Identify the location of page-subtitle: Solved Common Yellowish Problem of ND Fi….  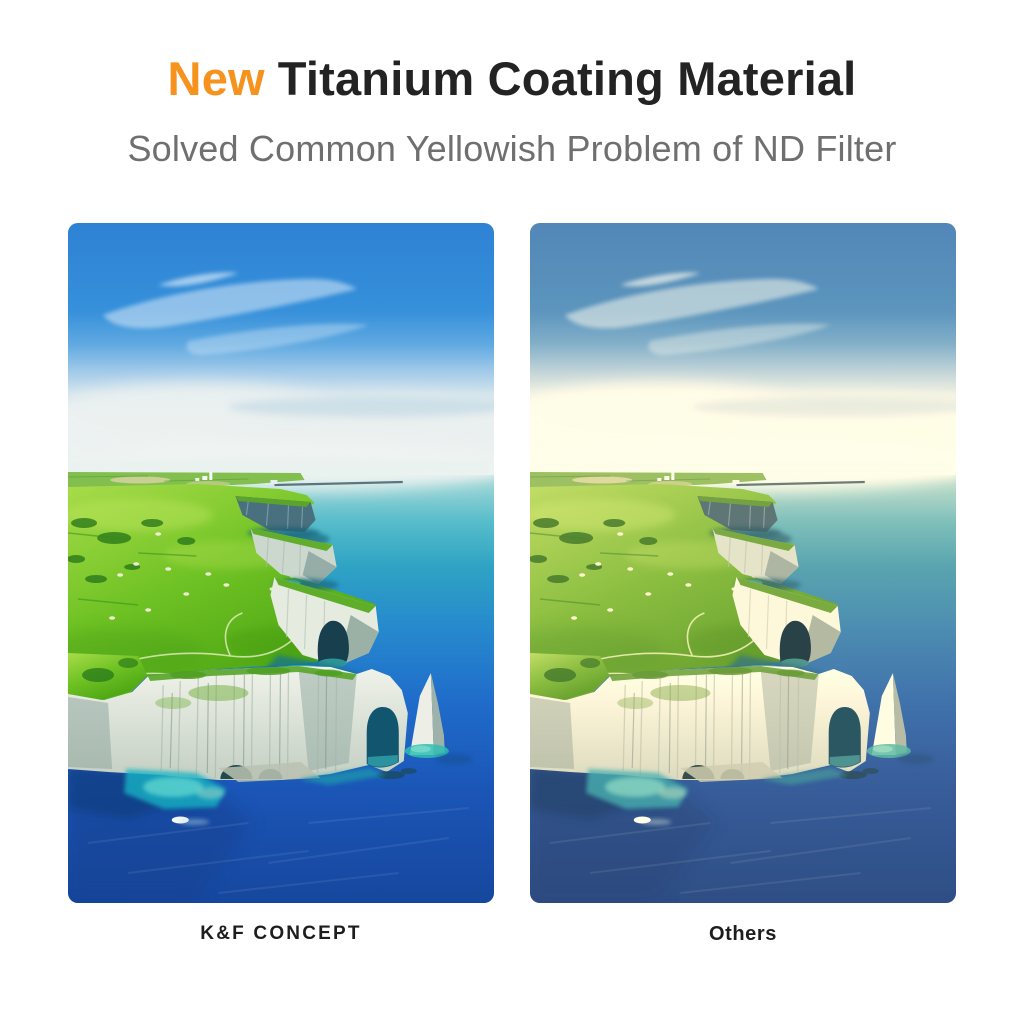
(512, 149).